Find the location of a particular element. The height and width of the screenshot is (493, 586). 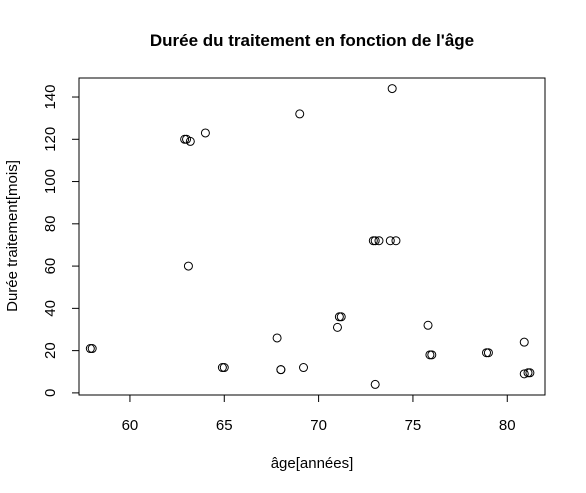

y-axis: 0 20 40 60 80 100 120 140 is located at coordinates (61, 241).